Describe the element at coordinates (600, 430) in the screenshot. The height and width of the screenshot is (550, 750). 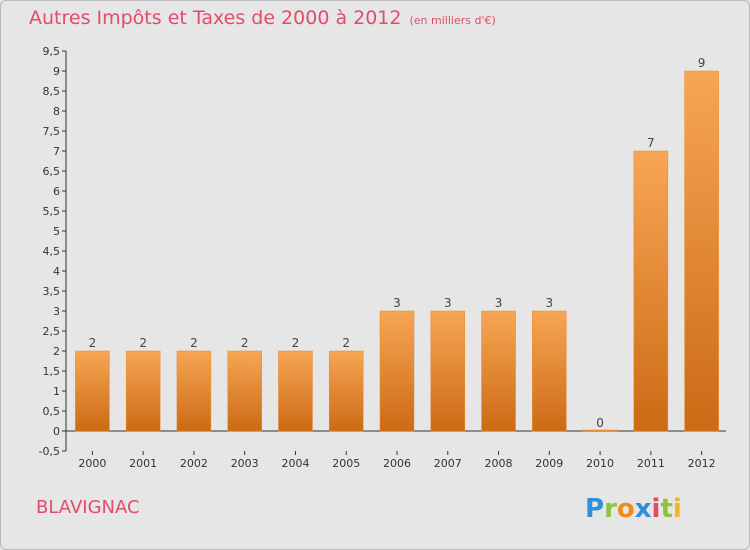
I see `bar-2010` at that location.